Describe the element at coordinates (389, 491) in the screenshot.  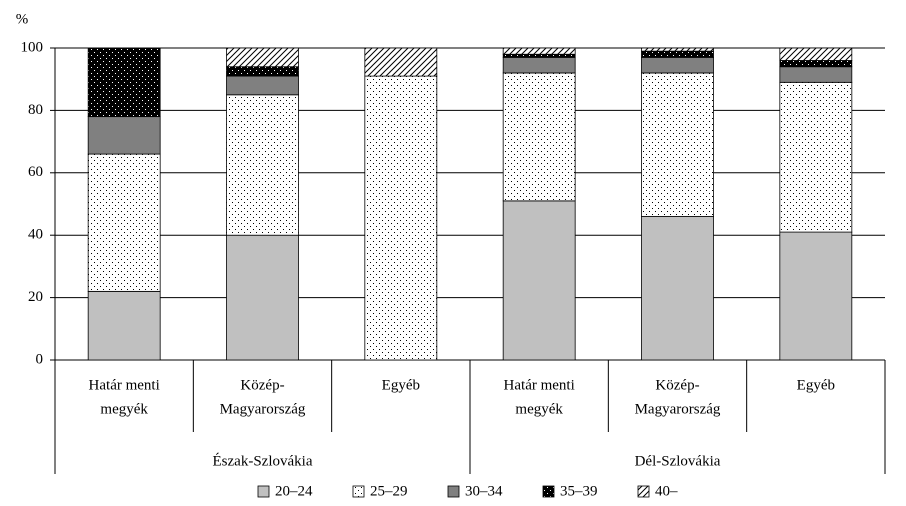
I see `legend-label: 25–29` at that location.